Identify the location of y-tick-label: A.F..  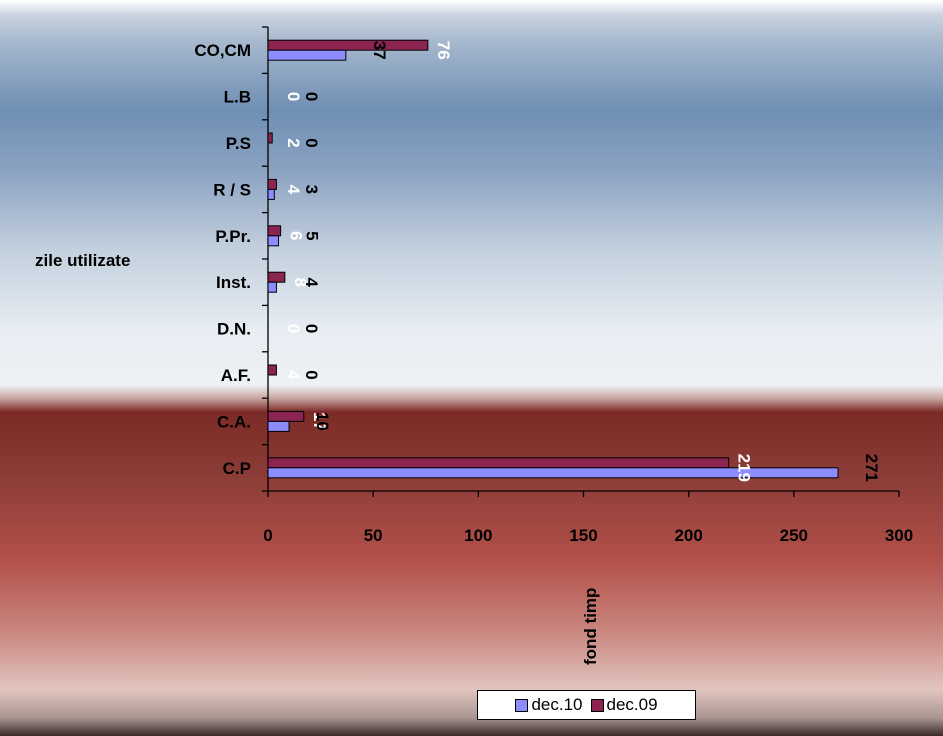
(236, 375).